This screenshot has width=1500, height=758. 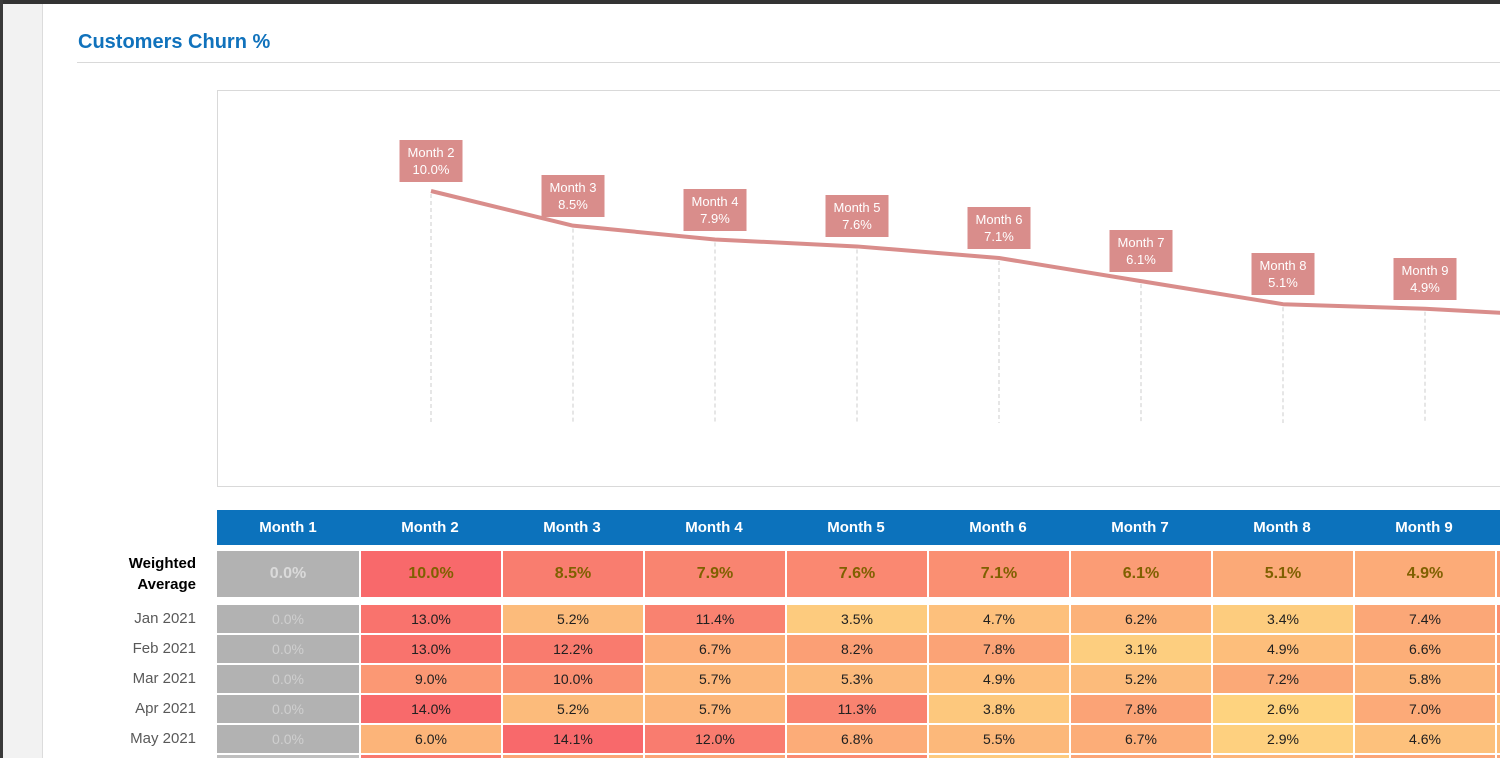 What do you see at coordinates (1425, 270) in the screenshot?
I see `data-label-month: Month 9` at bounding box center [1425, 270].